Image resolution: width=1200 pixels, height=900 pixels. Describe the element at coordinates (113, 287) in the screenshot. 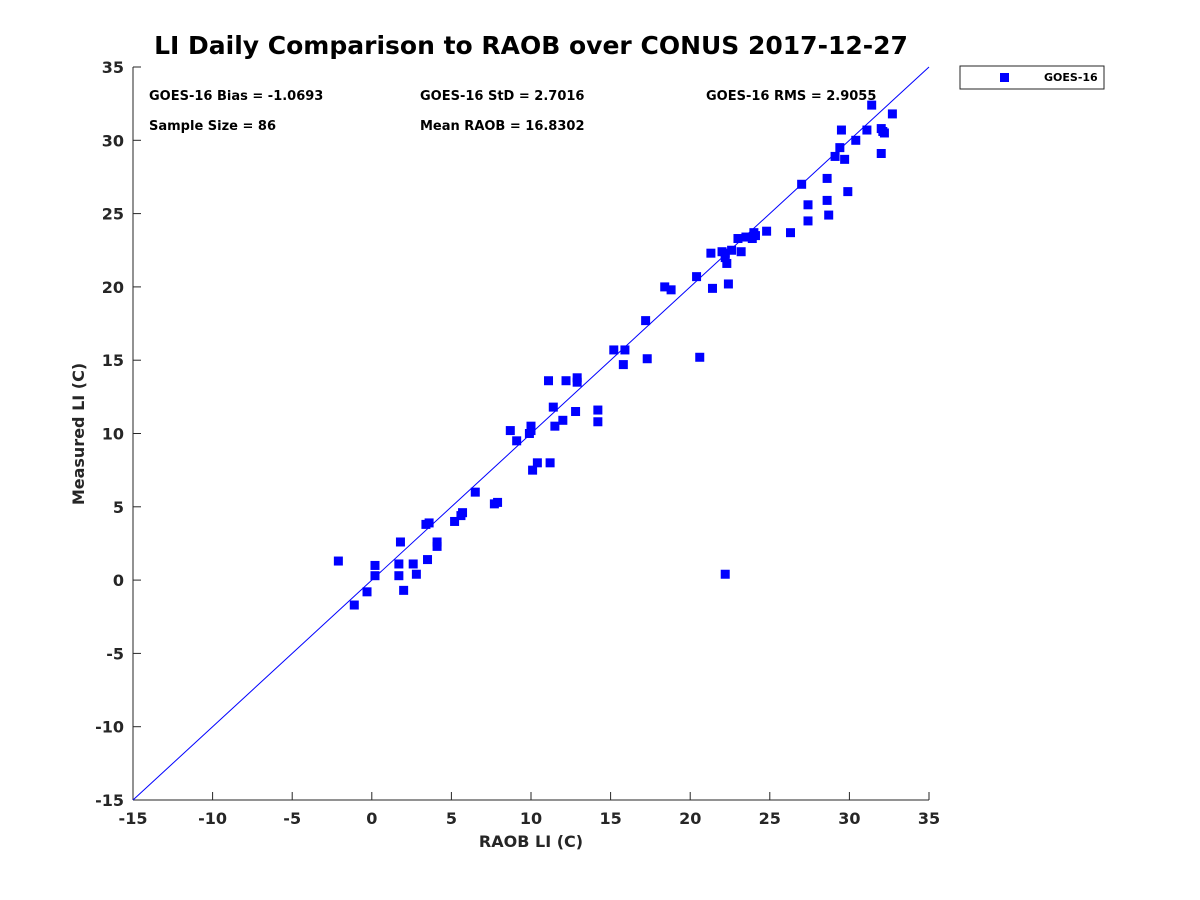

I see `y-tick-label: 20` at that location.